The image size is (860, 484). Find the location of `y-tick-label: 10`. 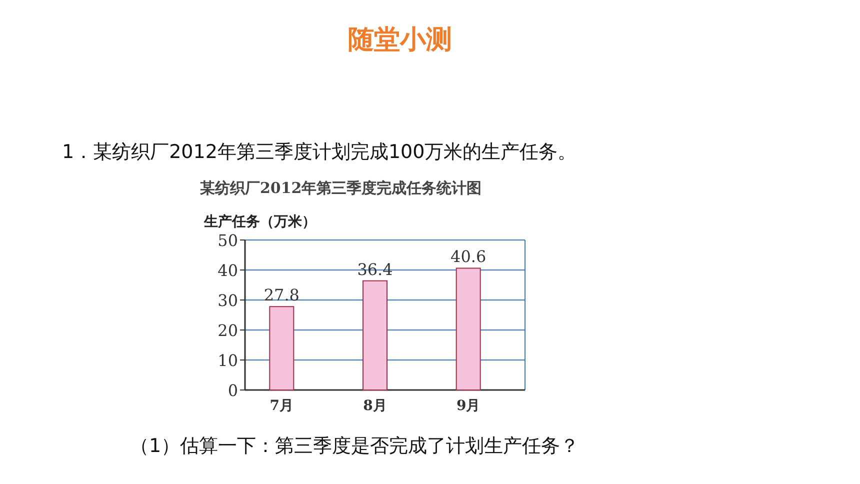

y-tick-label: 10 is located at coordinates (228, 360).